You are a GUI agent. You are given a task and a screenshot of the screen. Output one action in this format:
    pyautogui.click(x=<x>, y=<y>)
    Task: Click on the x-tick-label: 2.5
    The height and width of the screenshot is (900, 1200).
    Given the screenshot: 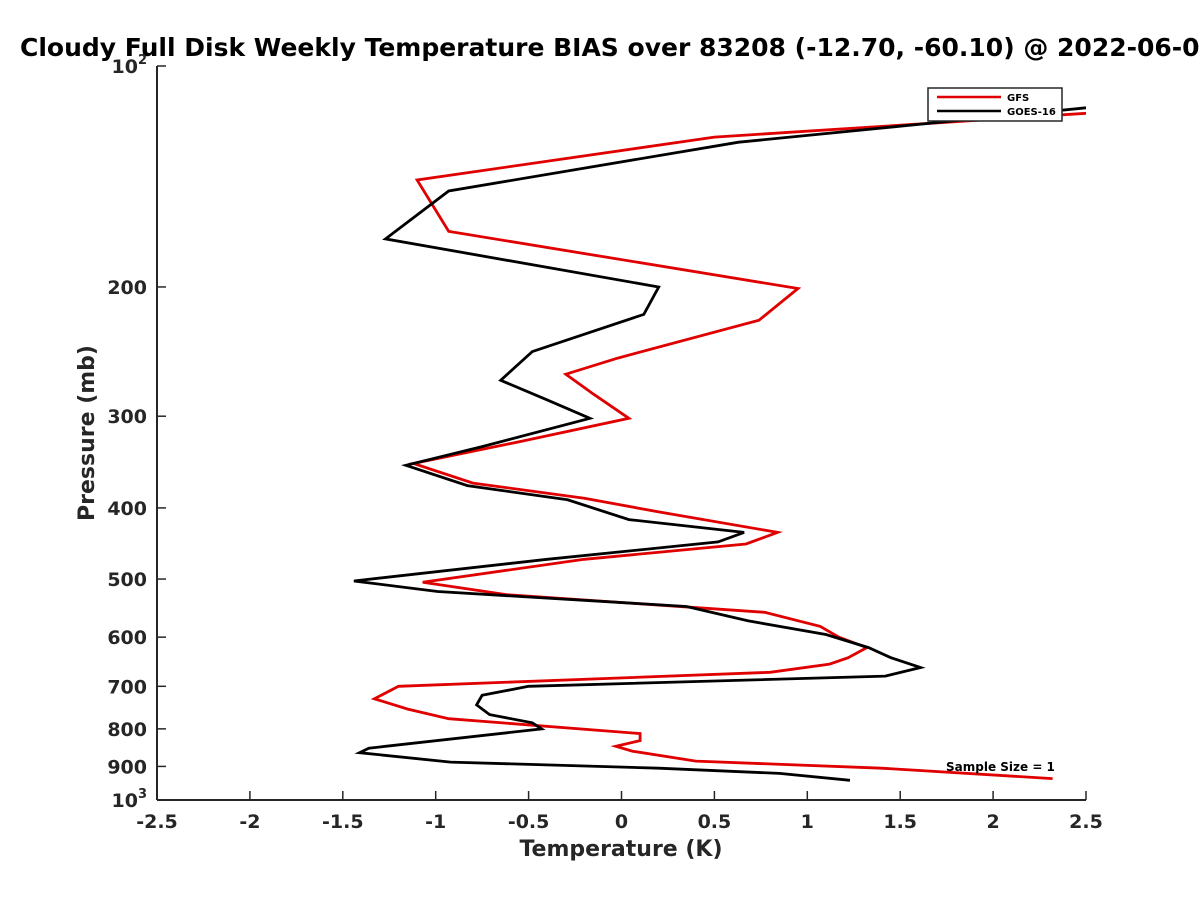 What is the action you would take?
    pyautogui.click(x=1086, y=822)
    